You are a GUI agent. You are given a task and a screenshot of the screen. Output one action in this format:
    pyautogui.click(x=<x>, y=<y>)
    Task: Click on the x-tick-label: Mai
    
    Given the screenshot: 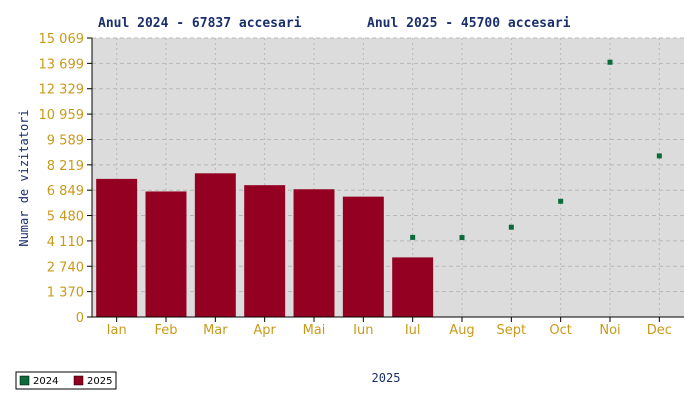 What is the action you would take?
    pyautogui.click(x=314, y=330)
    